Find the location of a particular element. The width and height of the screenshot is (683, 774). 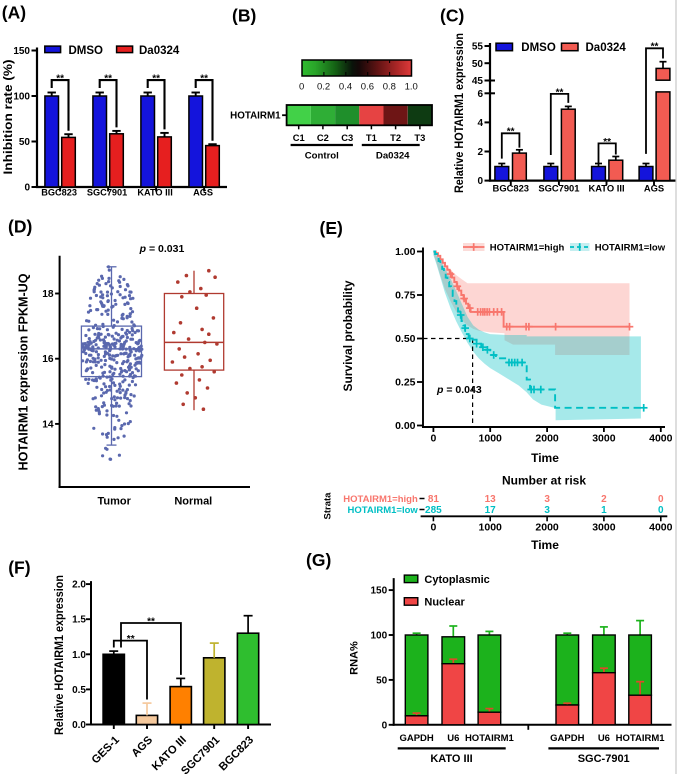

svg-text: RNA% is located at coordinates (355, 658).